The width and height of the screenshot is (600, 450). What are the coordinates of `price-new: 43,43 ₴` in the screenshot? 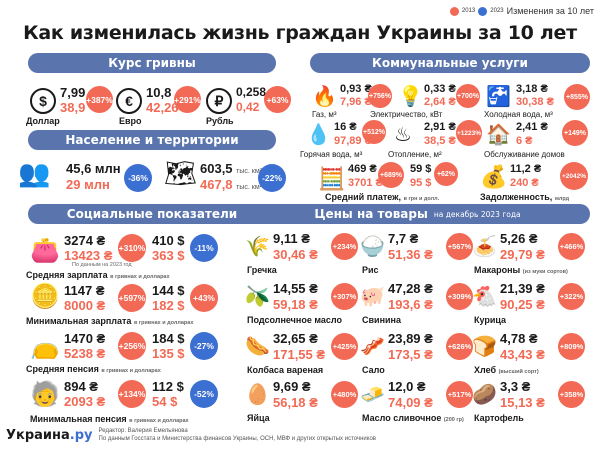 It's located at (522, 354).